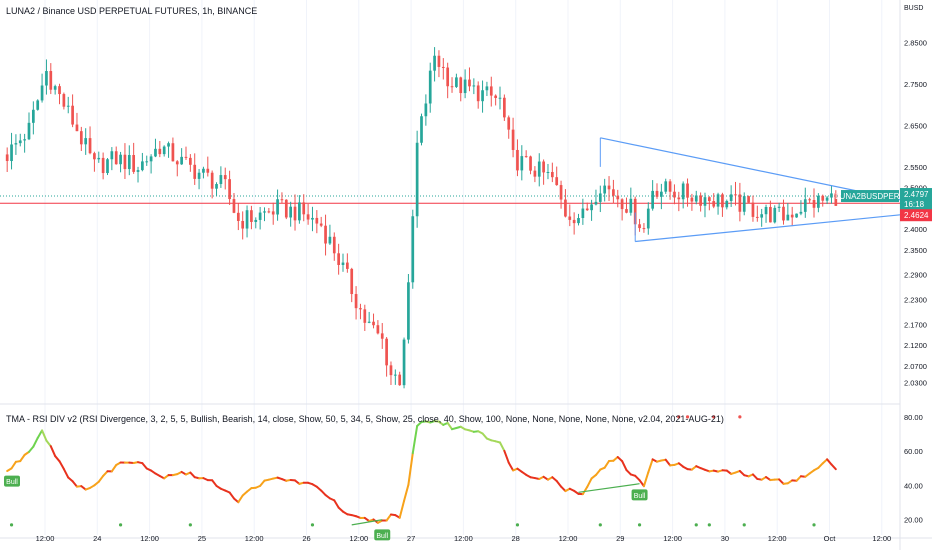  What do you see at coordinates (915, 250) in the screenshot?
I see `price-tick-label: 2.3500` at bounding box center [915, 250].